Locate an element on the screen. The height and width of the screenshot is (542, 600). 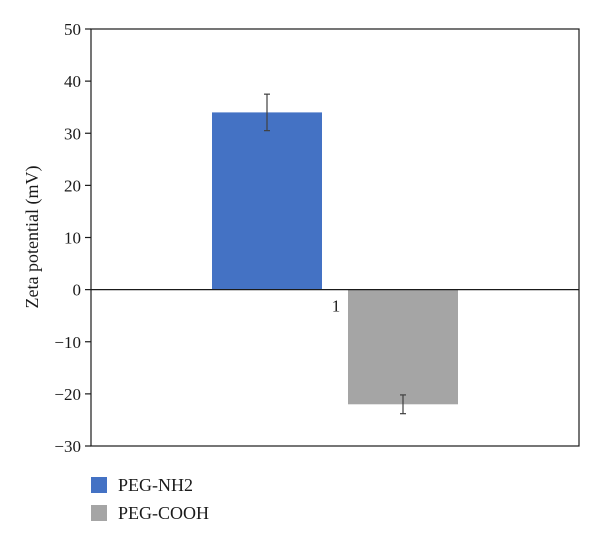
y-axis: 50 40 30 20 10 0 −10 −20 −30 is located at coordinates (72, 238).